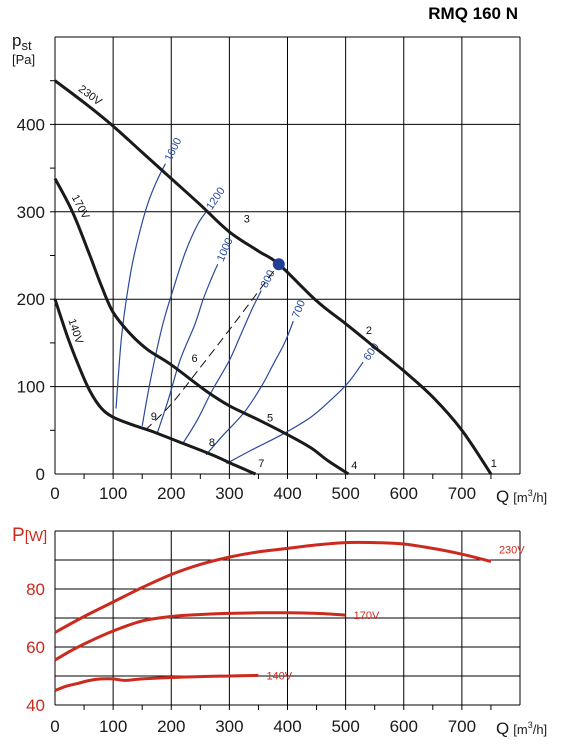  Describe the element at coordinates (367, 616) in the screenshot. I see `power-curve-label-170v: 170V` at that location.